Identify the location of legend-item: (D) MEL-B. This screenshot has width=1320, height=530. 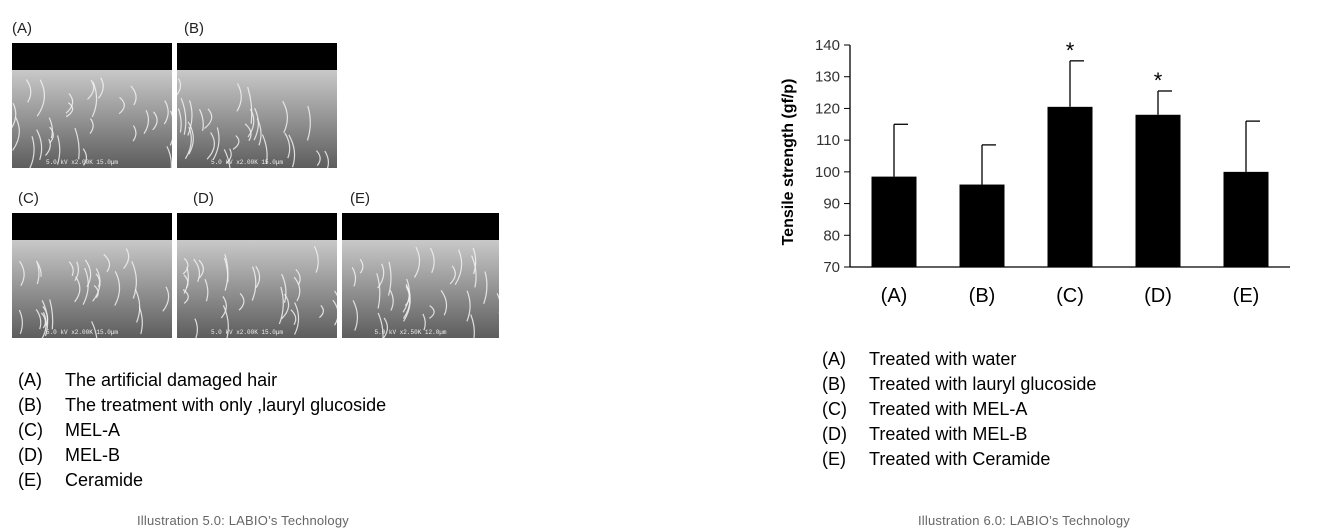
(202, 455).